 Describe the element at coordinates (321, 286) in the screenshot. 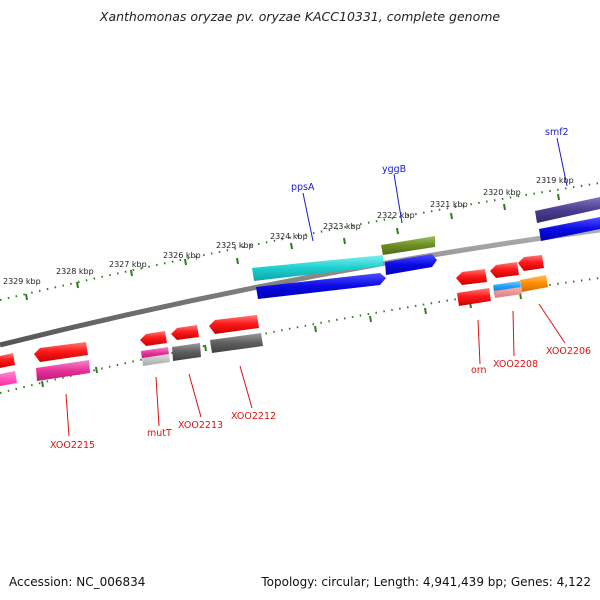

I see `gene-ppsA` at that location.